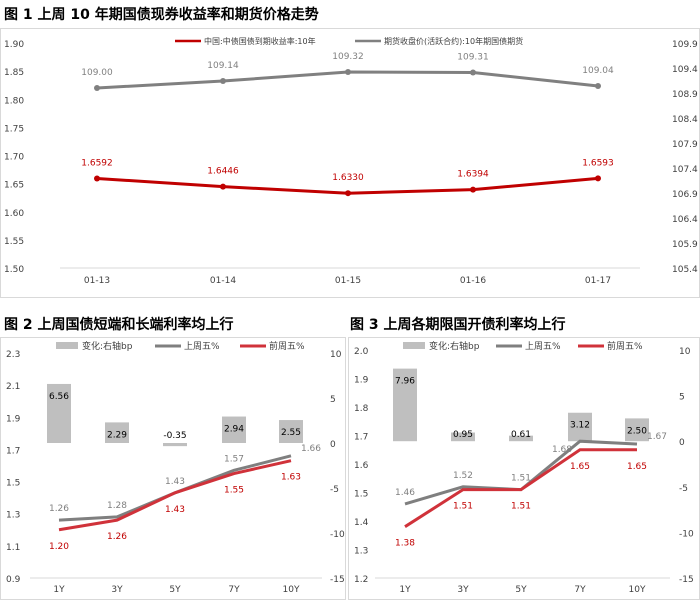 This screenshot has height=614, width=700. What do you see at coordinates (14, 73) in the screenshot?
I see `y-tick-label: 1.85` at bounding box center [14, 73].